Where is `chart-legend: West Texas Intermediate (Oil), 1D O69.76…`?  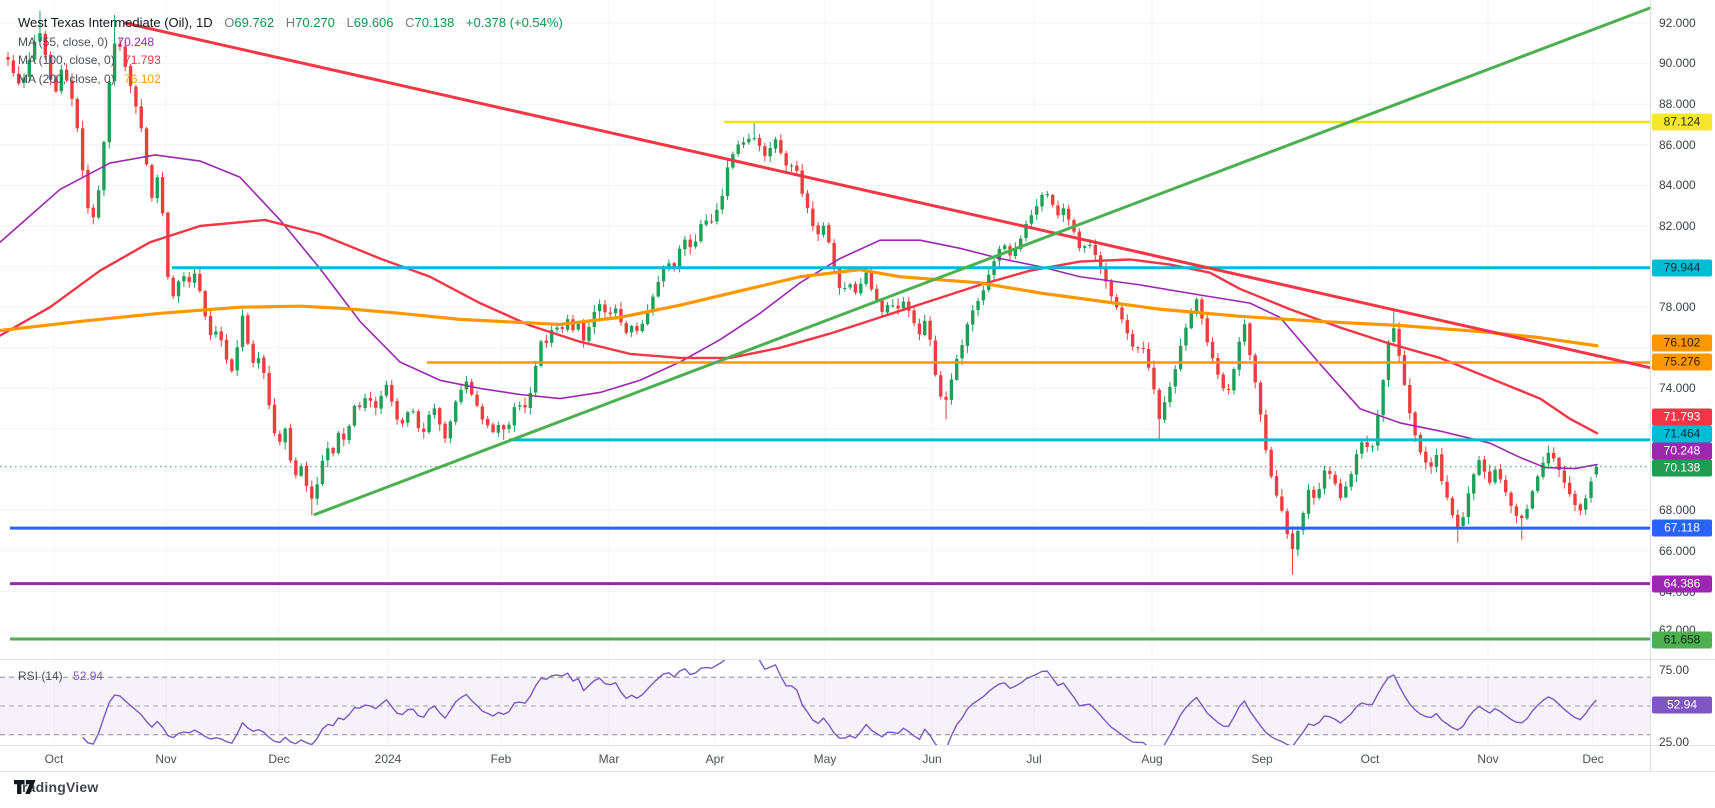 chart-legend: West Texas Intermediate (Oil), 1D O69.76… is located at coordinates (290, 51).